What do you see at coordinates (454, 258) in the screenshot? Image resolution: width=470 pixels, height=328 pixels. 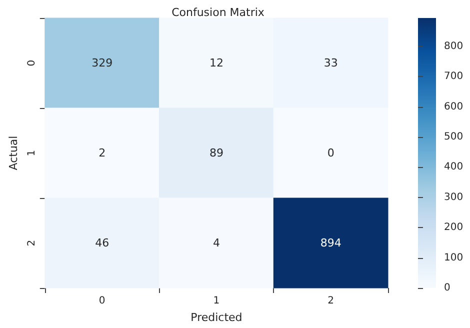 I see `color-bar-label: 100` at bounding box center [454, 258].